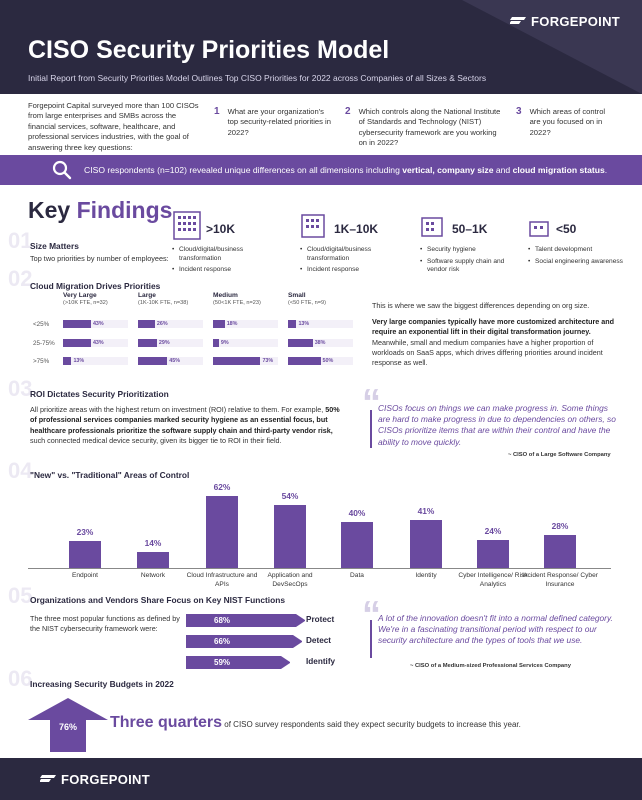 The height and width of the screenshot is (800, 642). I want to click on chart-bar-value: 14%, so click(153, 542).